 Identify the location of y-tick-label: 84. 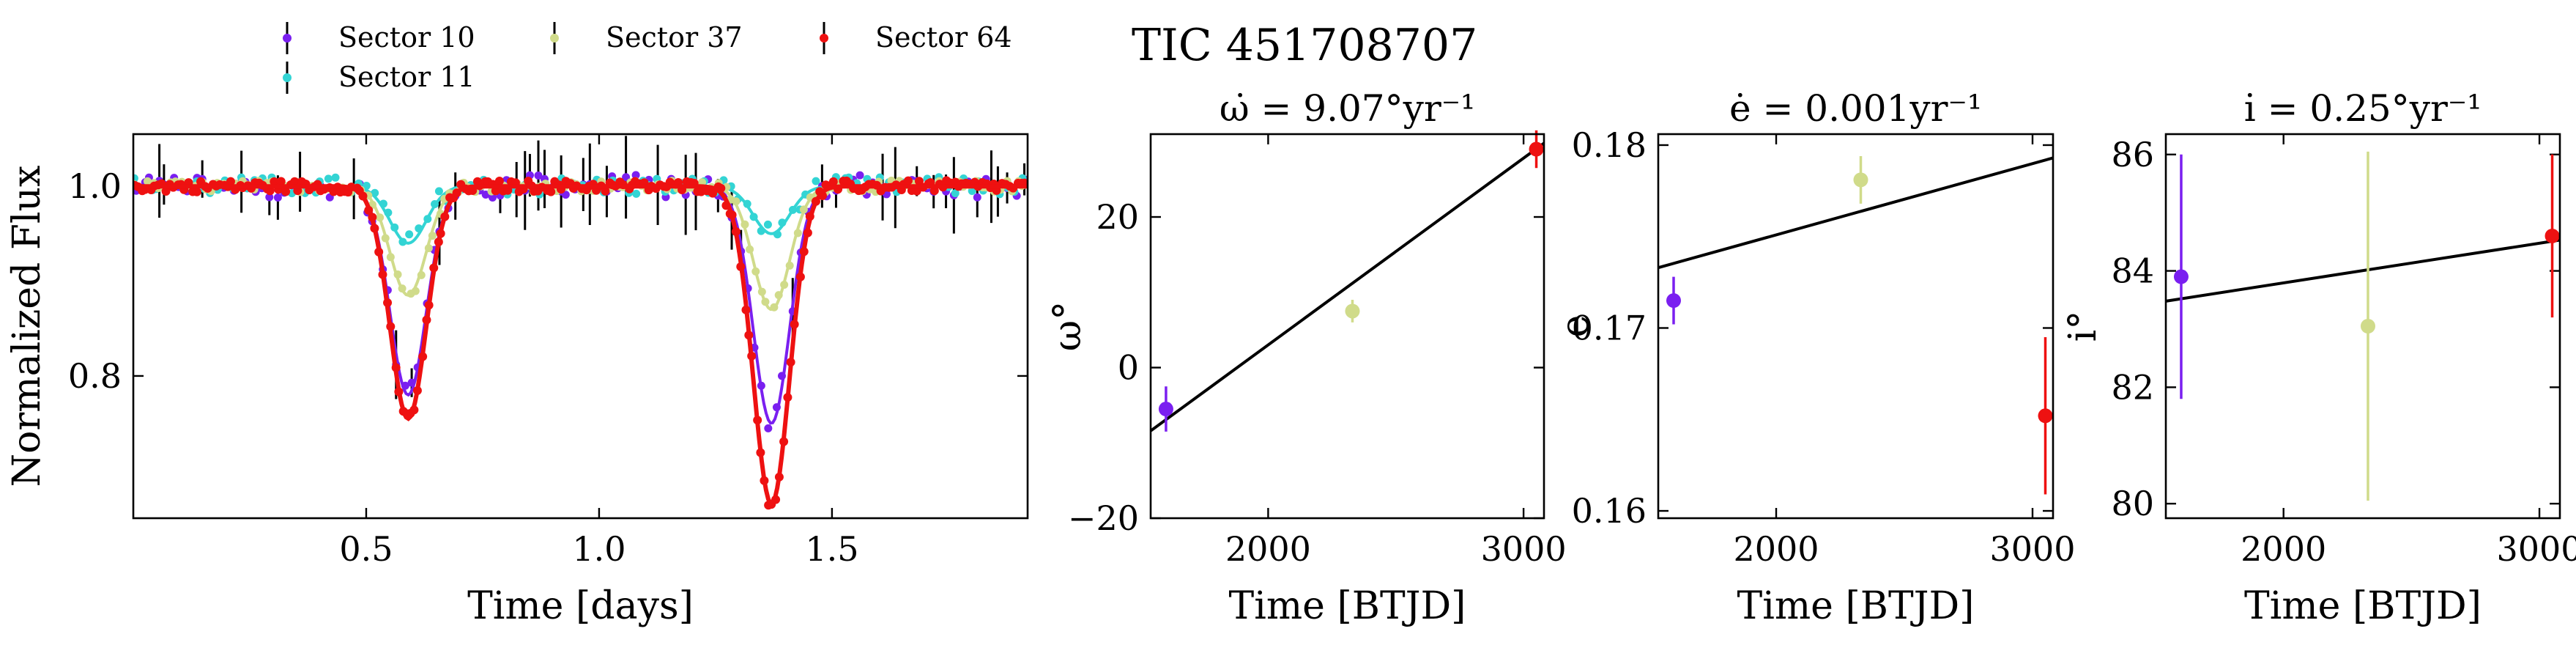
(2132, 271).